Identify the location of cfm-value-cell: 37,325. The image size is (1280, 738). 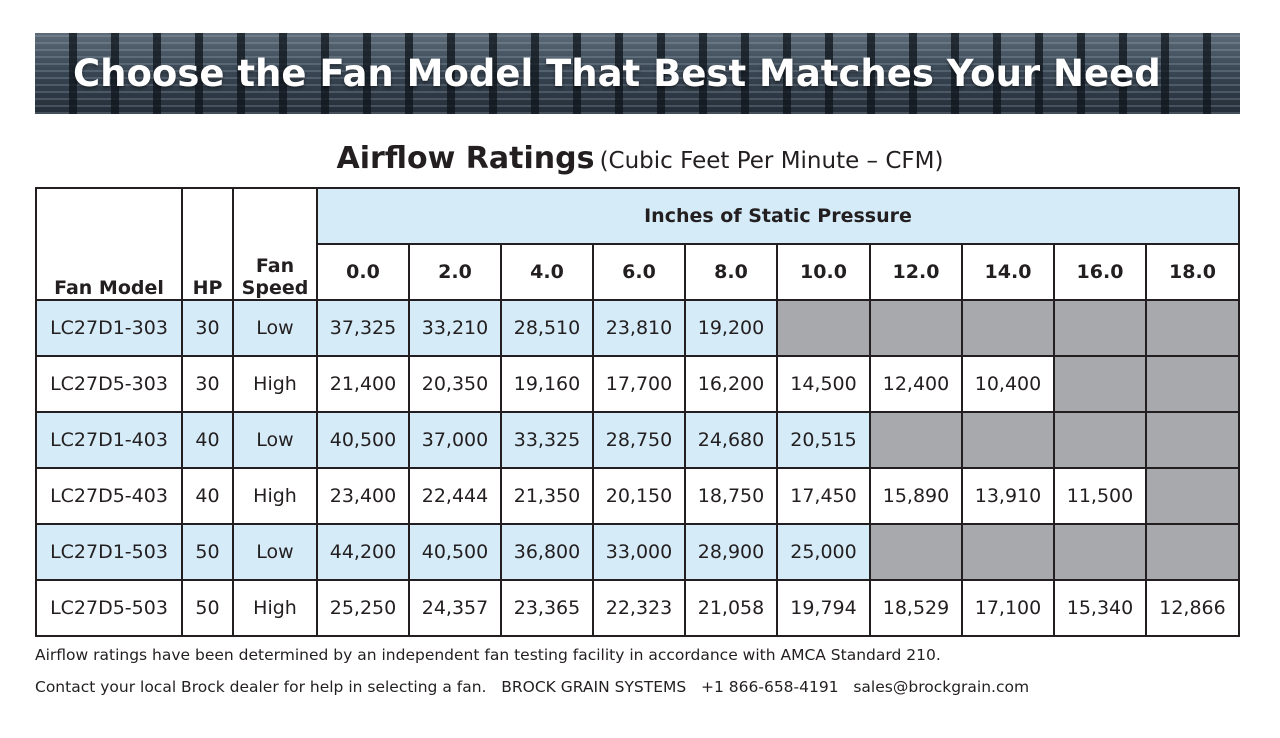
(363, 328).